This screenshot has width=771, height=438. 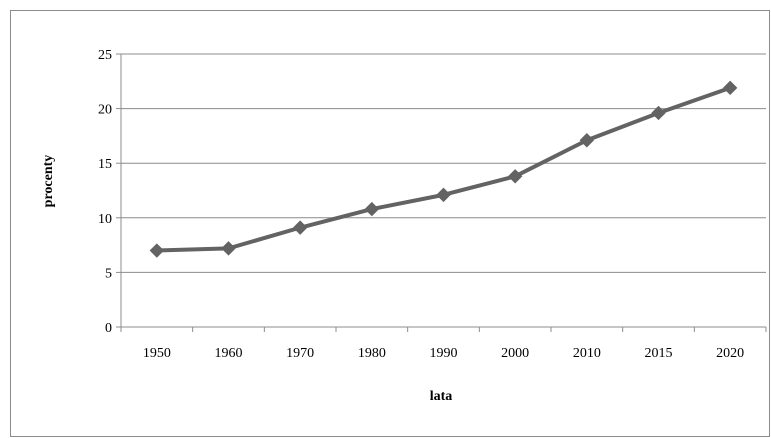 I want to click on y-tick-label: 0, so click(x=108, y=328).